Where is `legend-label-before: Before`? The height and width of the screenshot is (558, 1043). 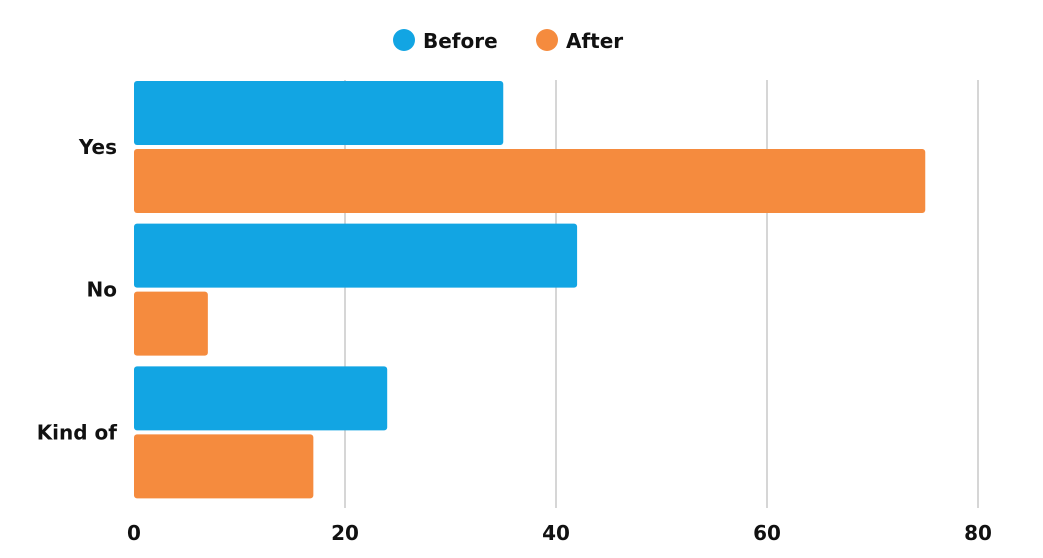
legend-label-before: Before is located at coordinates (460, 41).